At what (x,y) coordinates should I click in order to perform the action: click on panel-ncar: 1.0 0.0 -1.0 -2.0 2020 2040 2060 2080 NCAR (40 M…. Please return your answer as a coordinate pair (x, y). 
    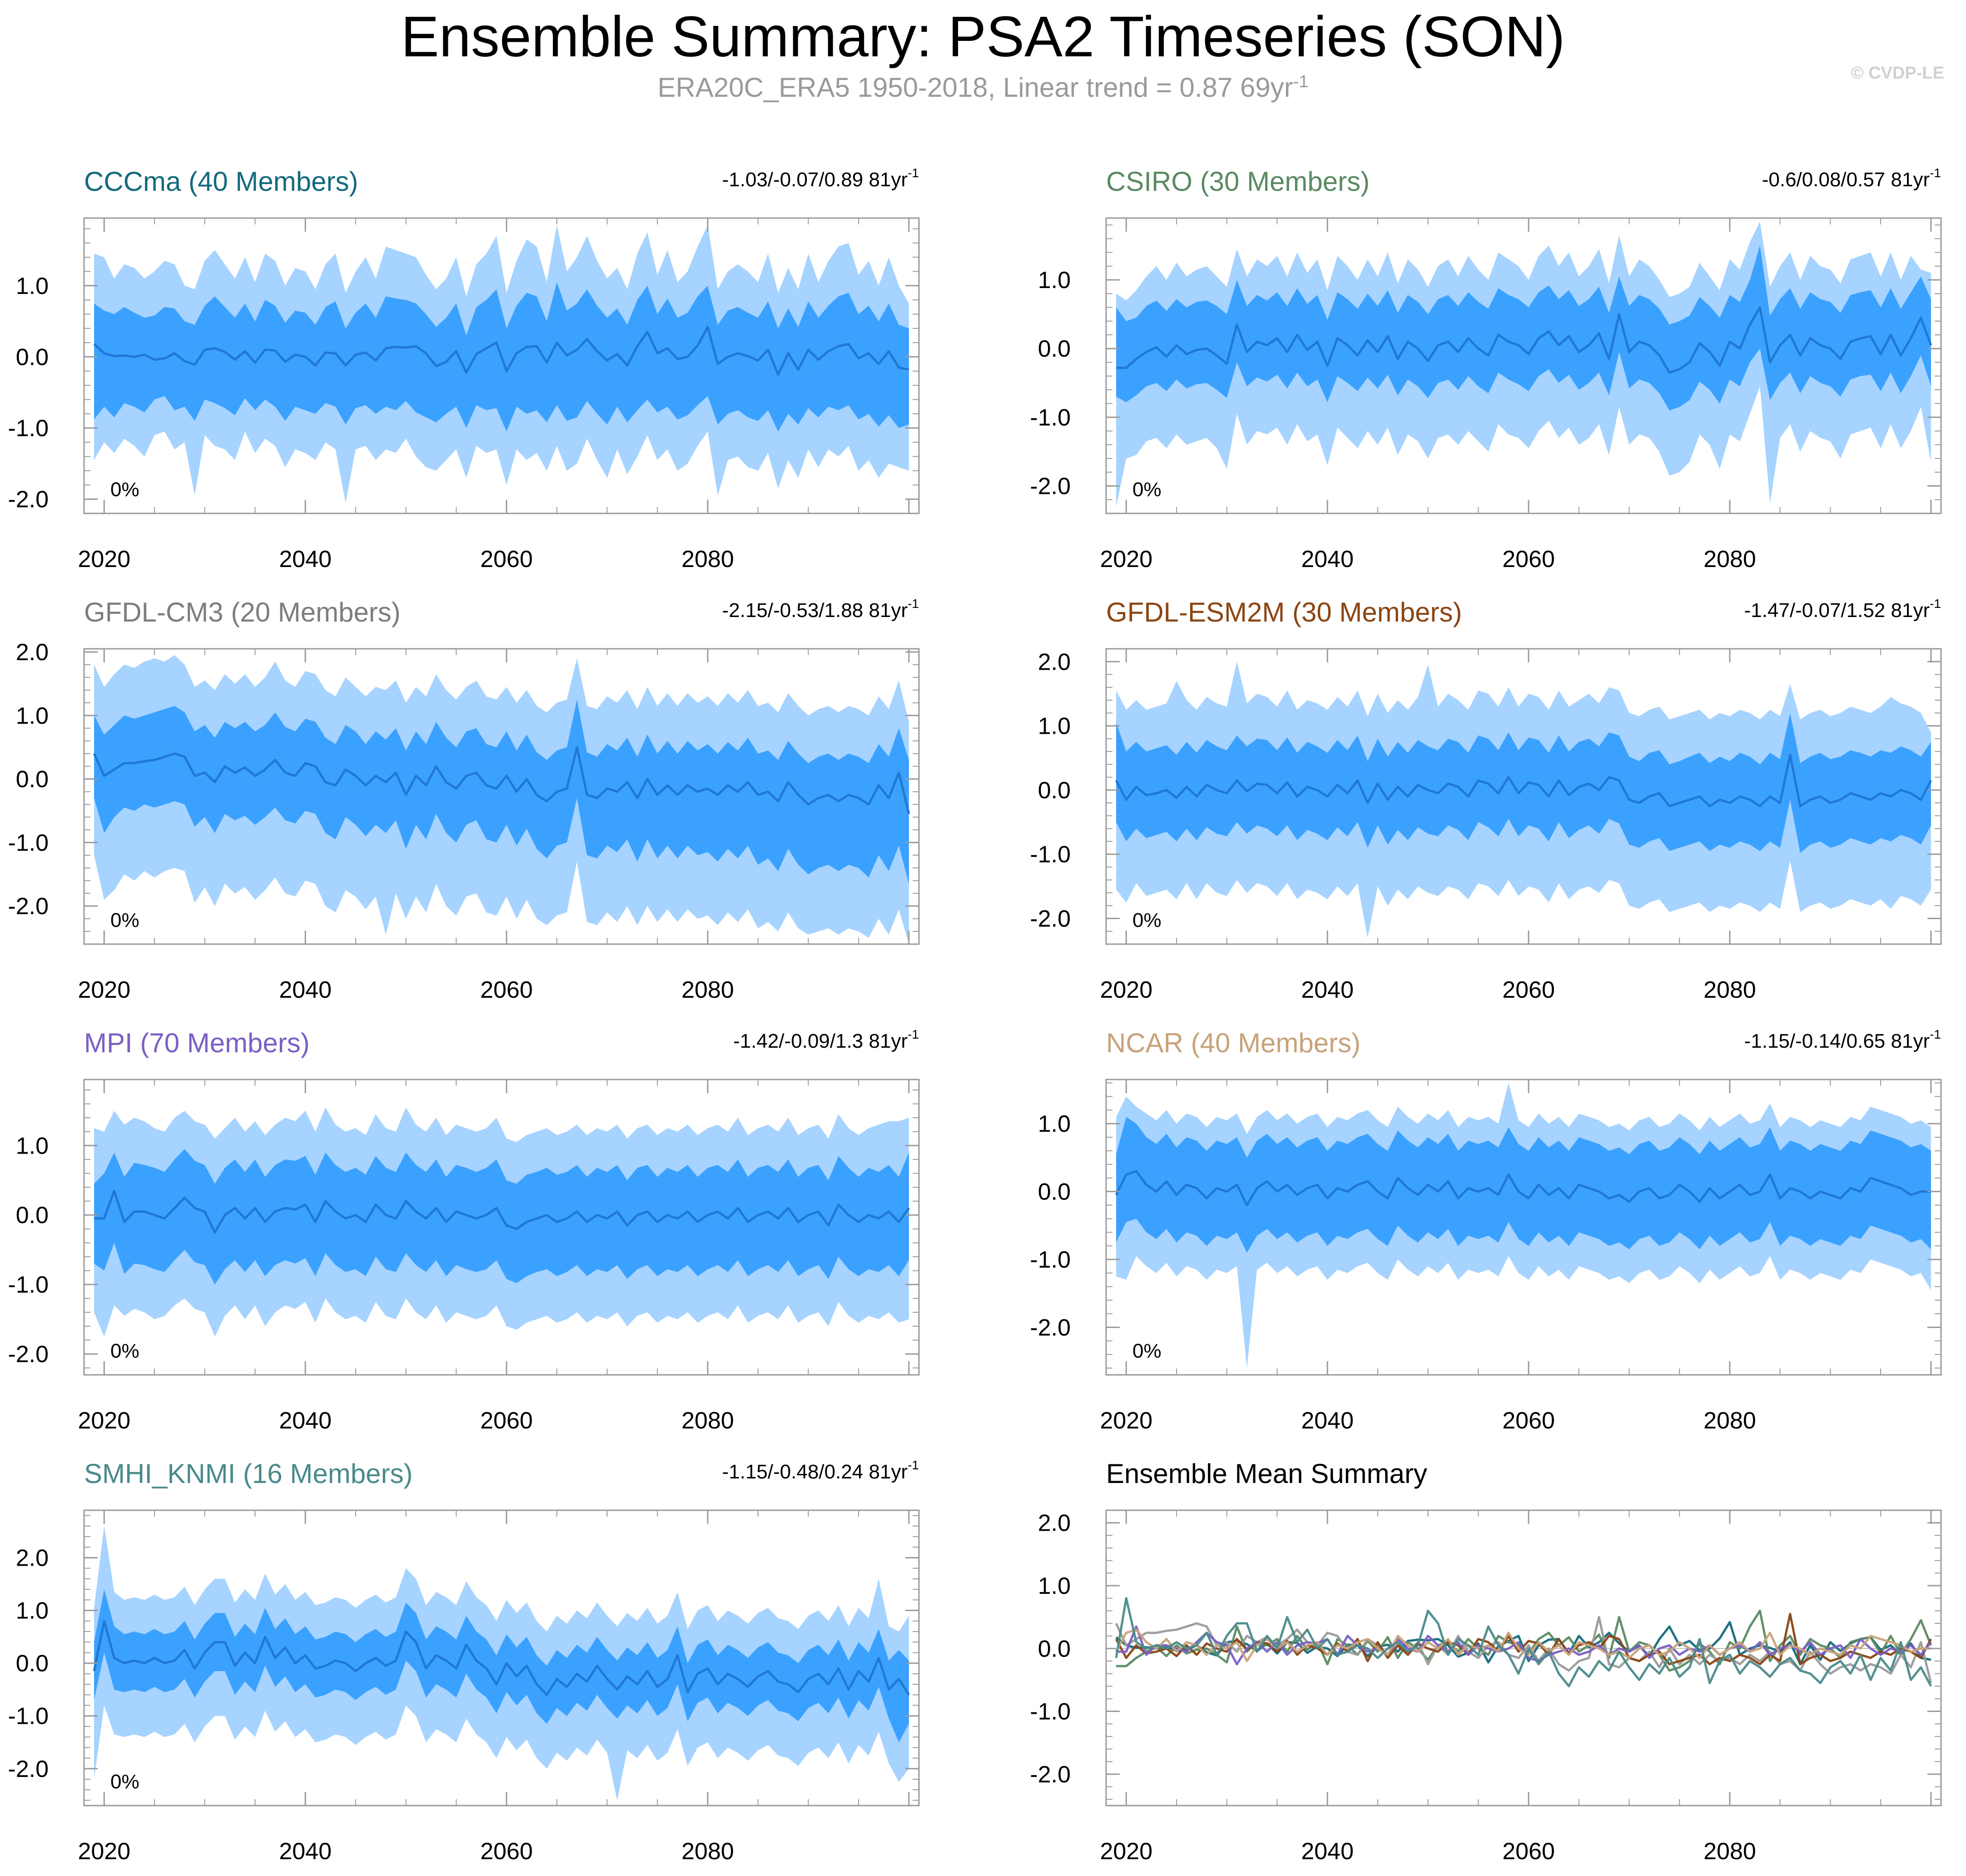
    Looking at the image, I should click on (1486, 1231).